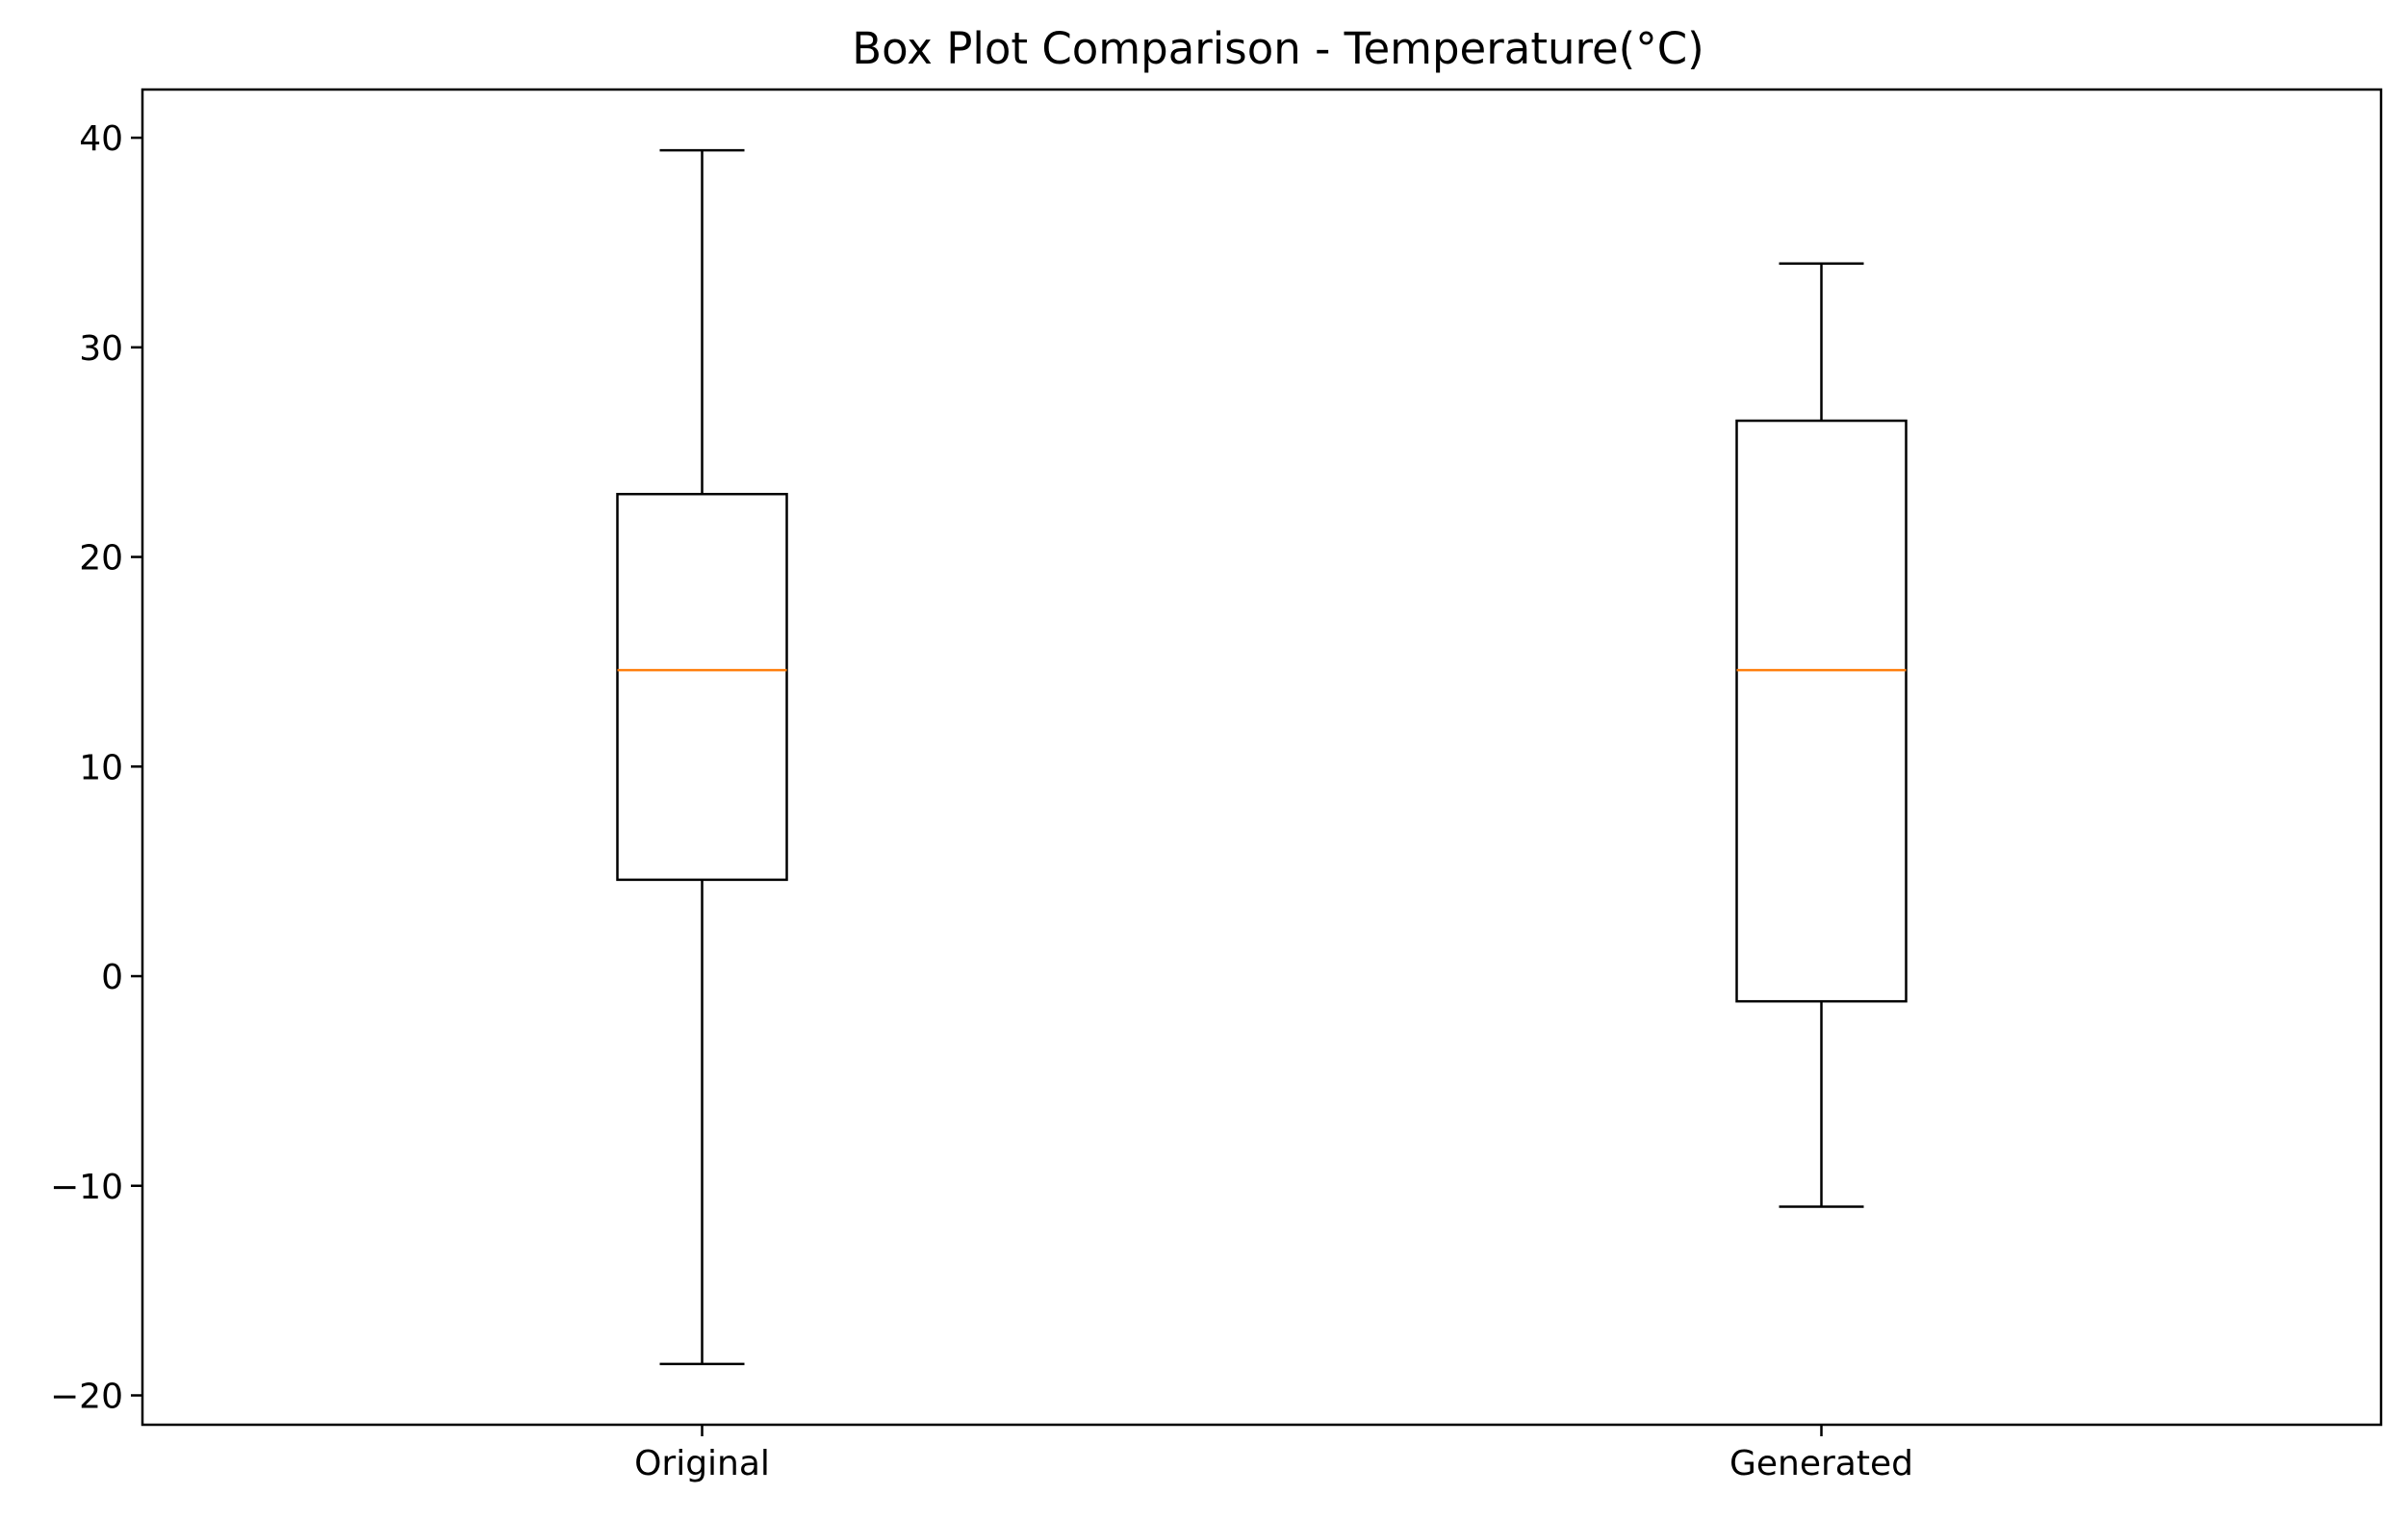 This screenshot has height=1521, width=2408. I want to click on y-tick-label: 10, so click(101, 768).